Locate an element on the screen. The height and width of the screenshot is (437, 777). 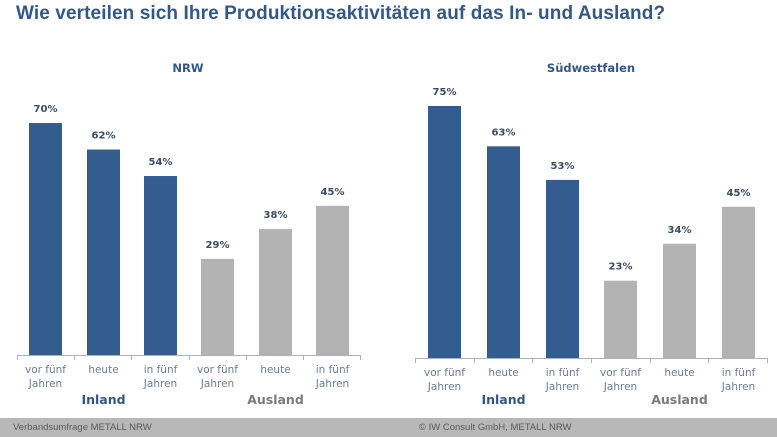
value-label: 63% is located at coordinates (504, 132).